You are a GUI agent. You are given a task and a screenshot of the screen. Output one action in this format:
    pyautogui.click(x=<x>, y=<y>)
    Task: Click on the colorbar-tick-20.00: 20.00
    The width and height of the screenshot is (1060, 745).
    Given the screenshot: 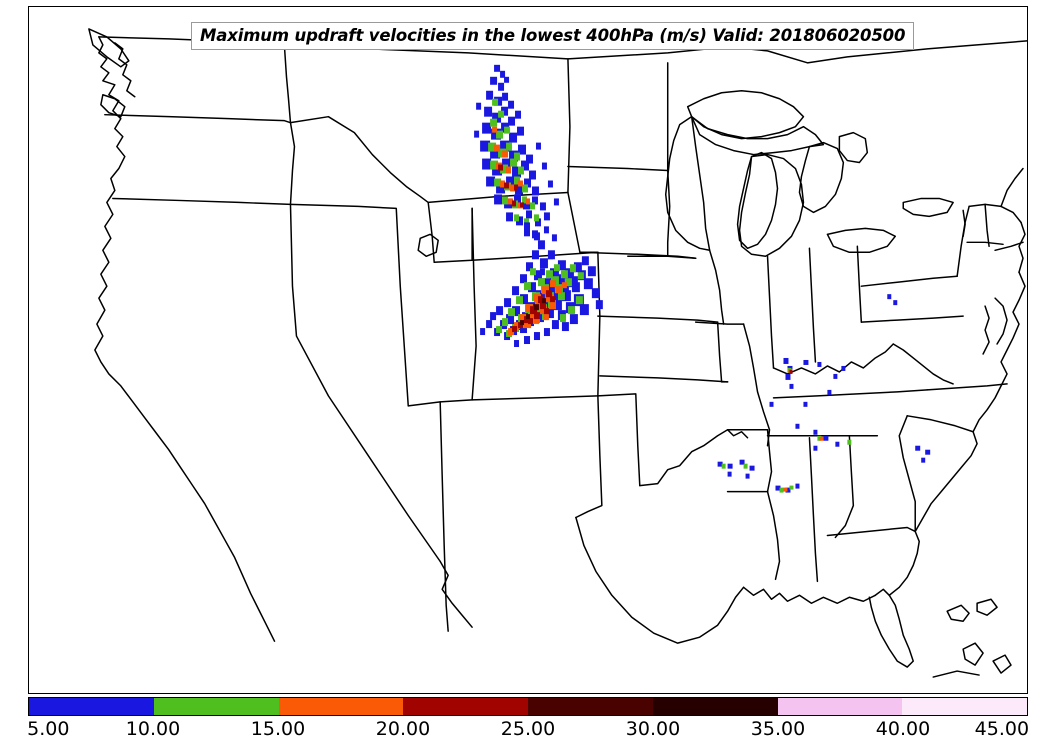 What is the action you would take?
    pyautogui.click(x=403, y=729)
    